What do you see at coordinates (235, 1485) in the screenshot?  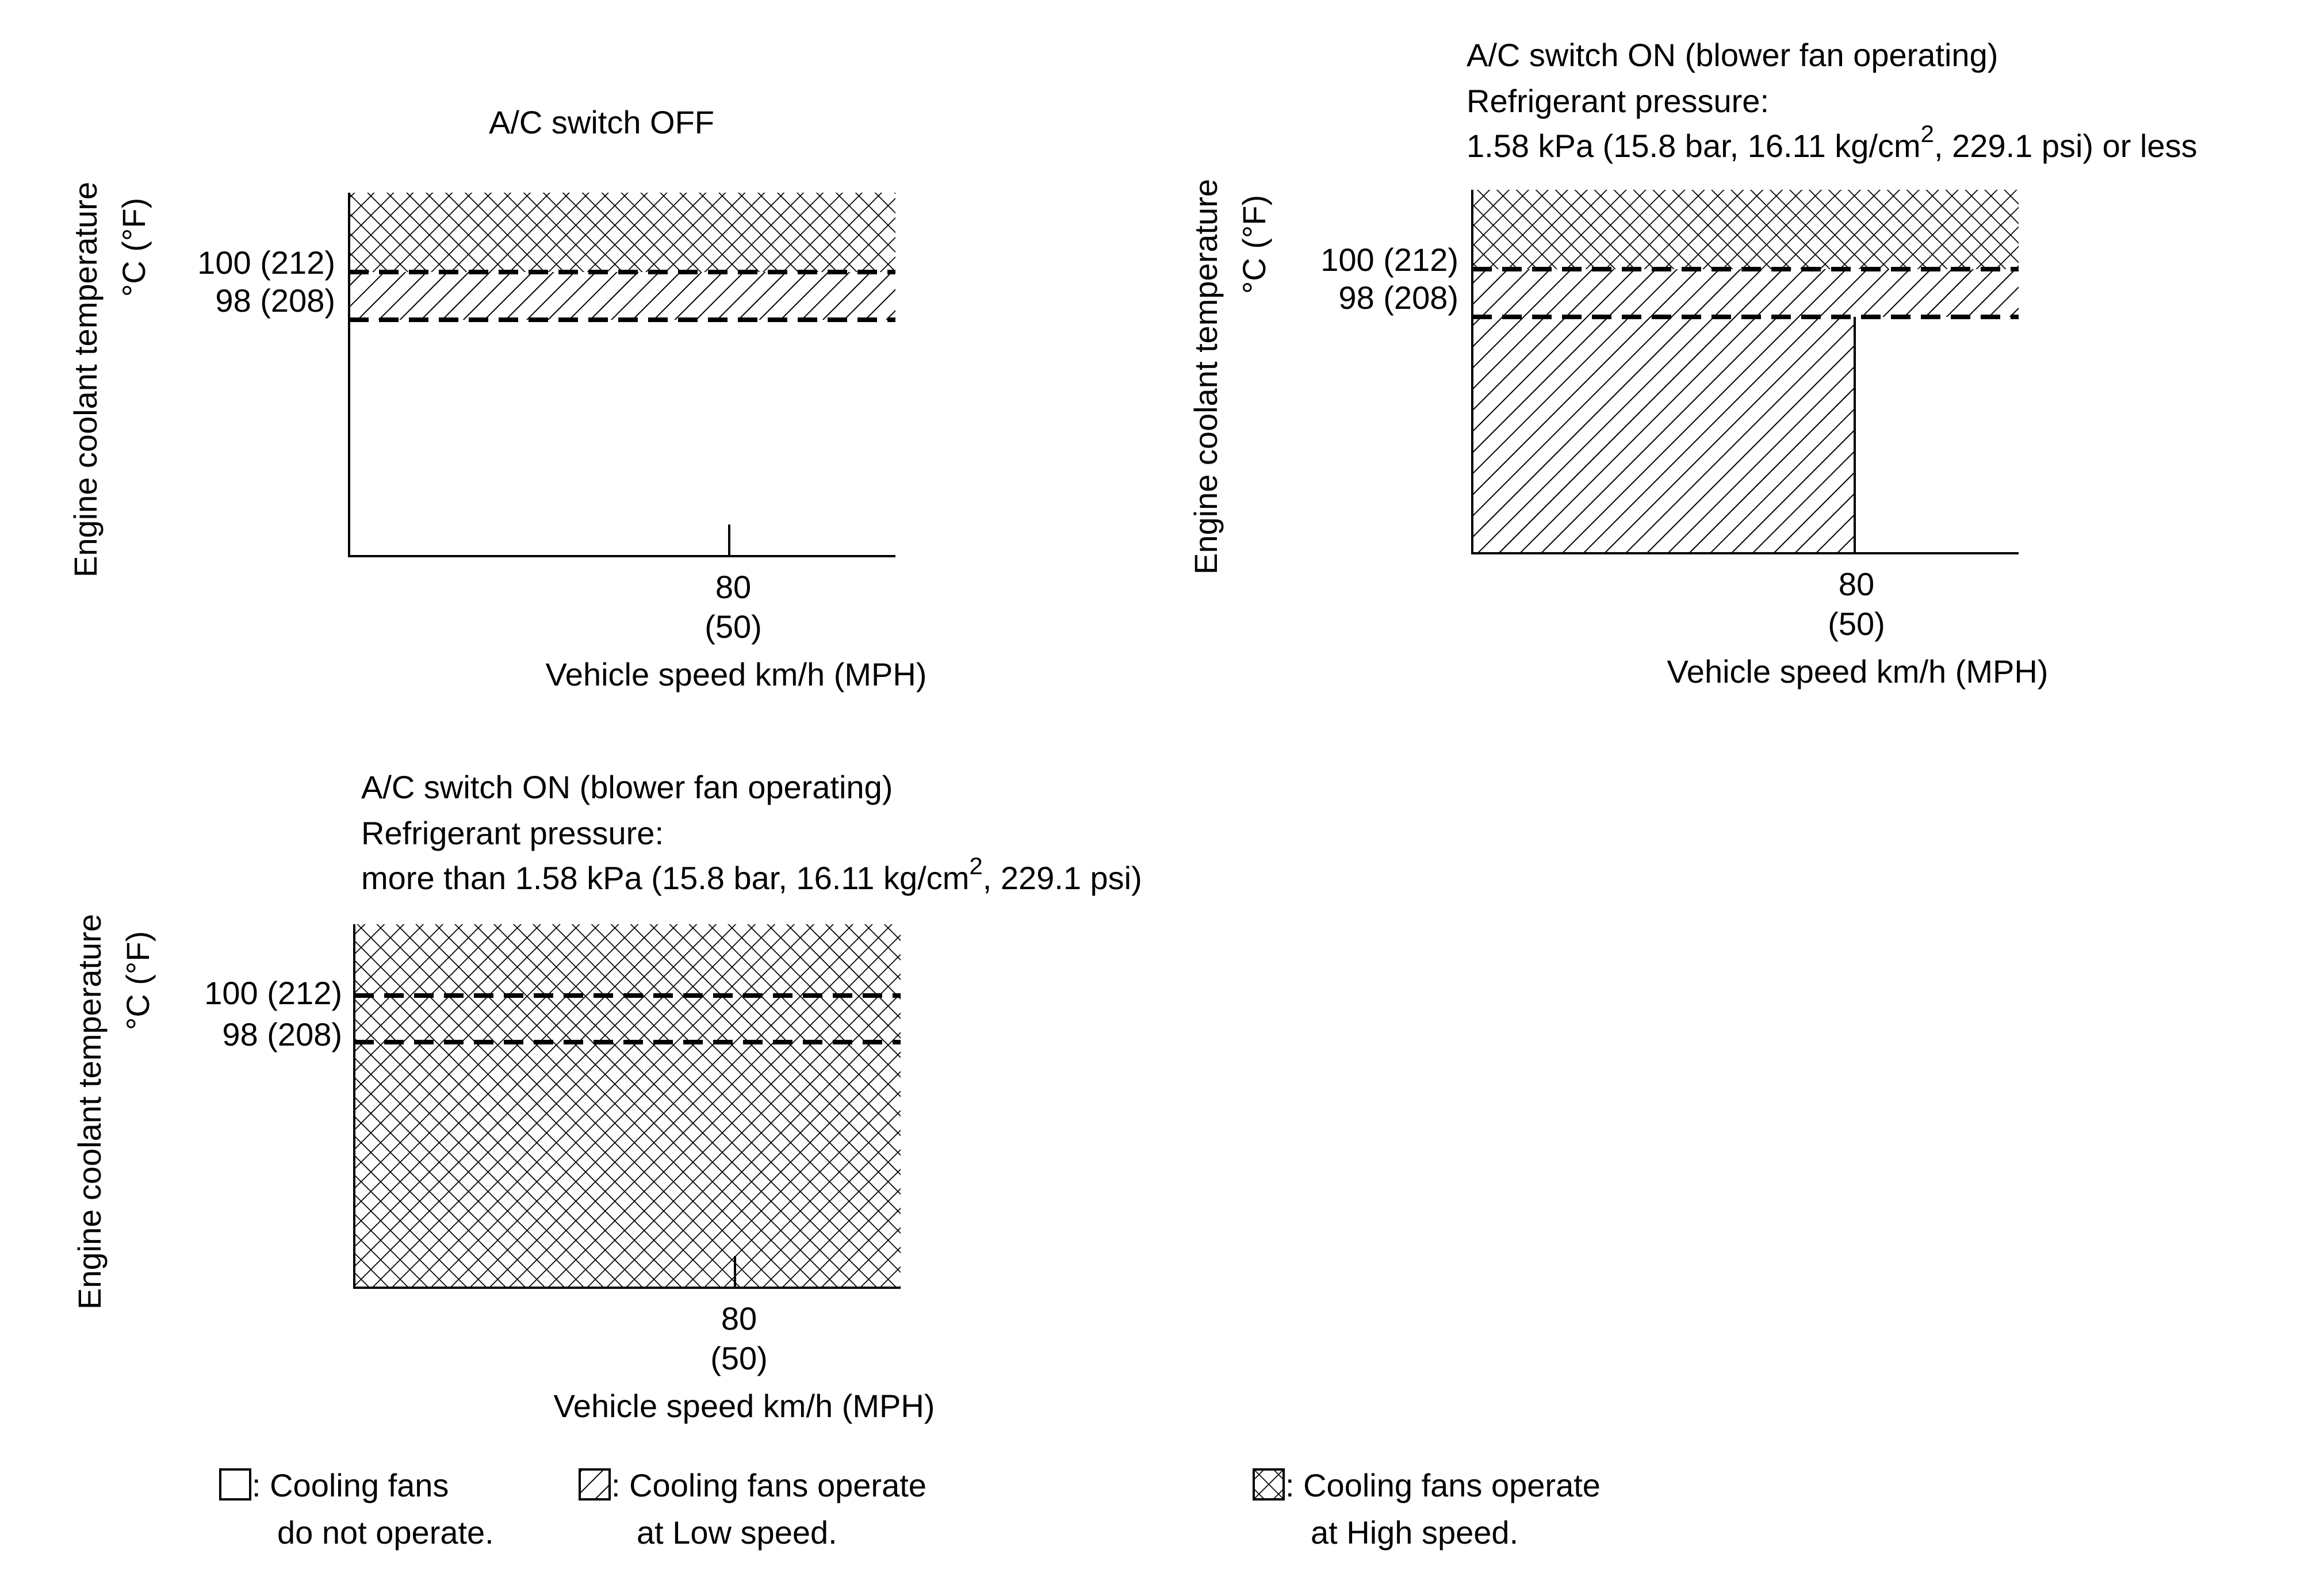 I see `legend-swatch-empty` at bounding box center [235, 1485].